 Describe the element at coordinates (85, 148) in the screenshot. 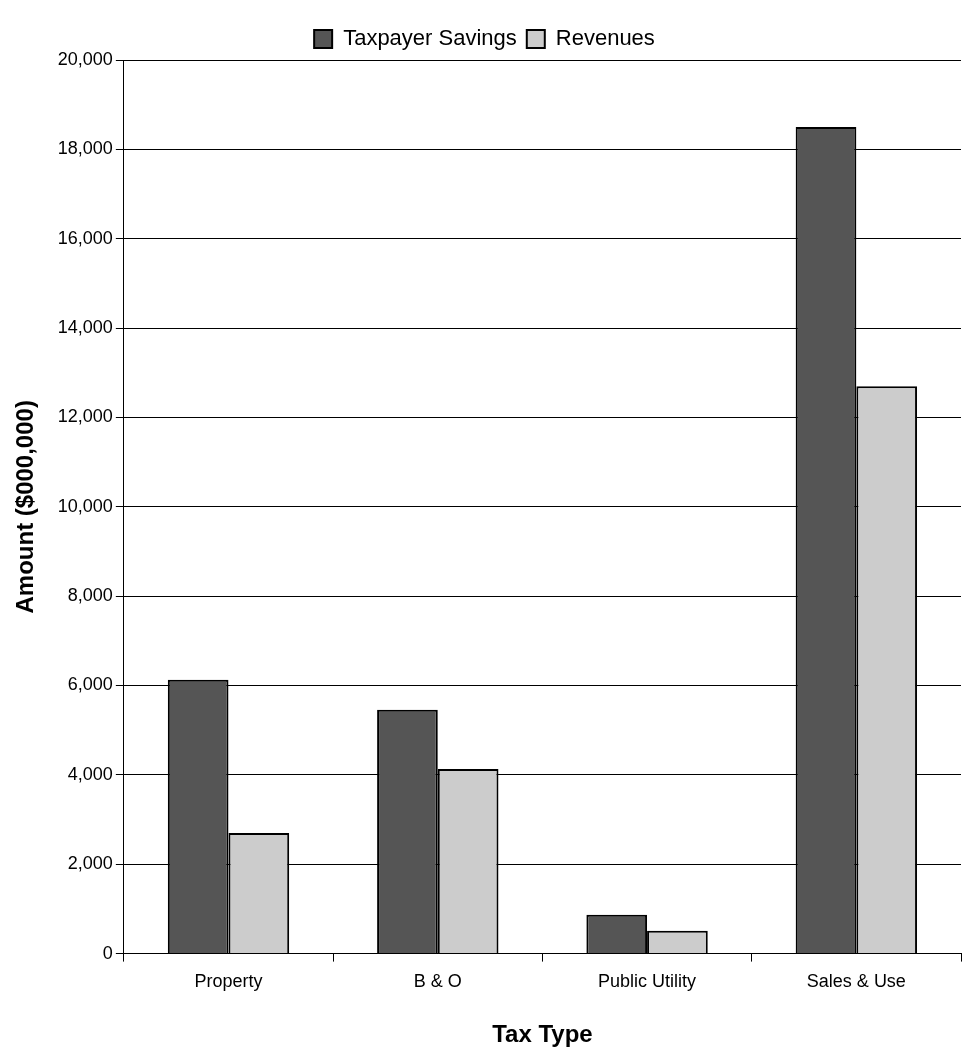

I see `y-tick-label: 18,000` at that location.